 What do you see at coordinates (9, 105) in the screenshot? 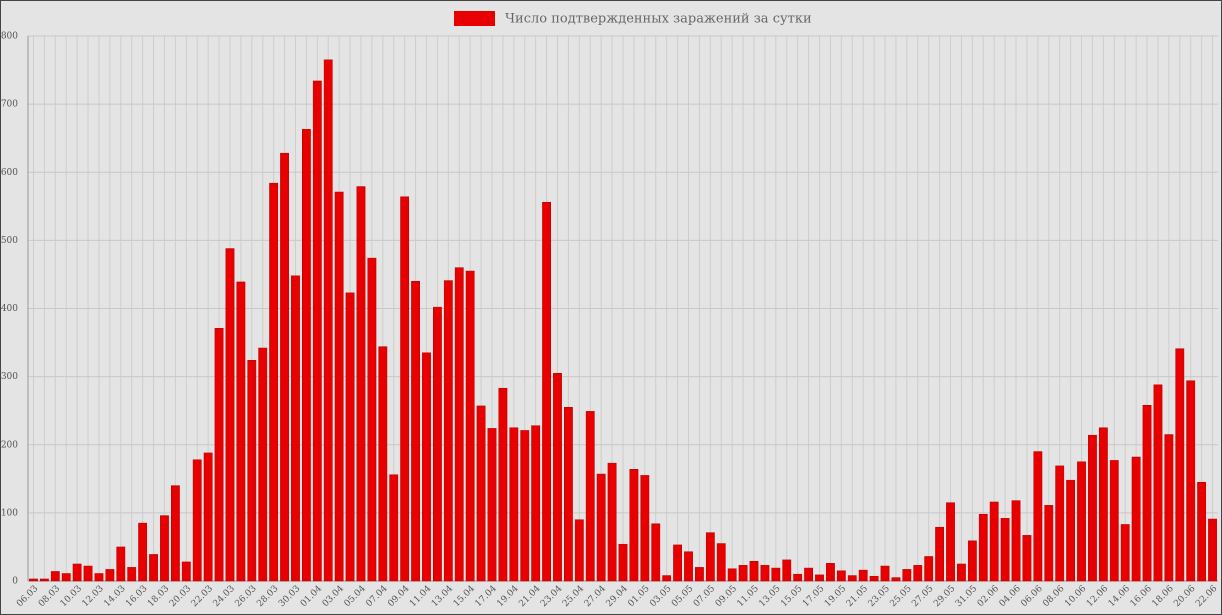
I see `y-tick-label: 700` at bounding box center [9, 105].